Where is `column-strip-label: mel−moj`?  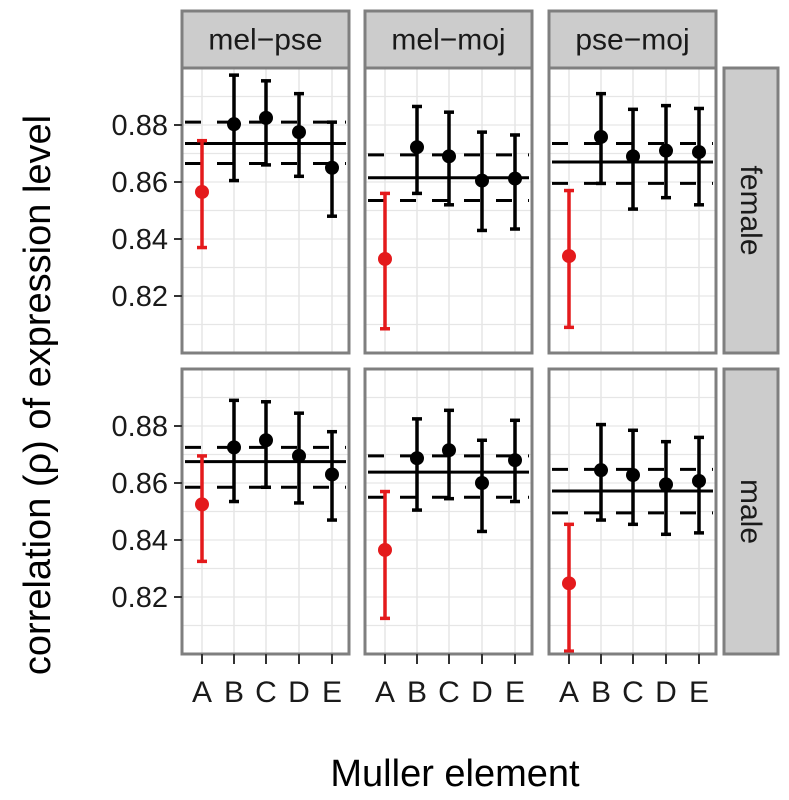
column-strip-label: mel−moj is located at coordinates (448, 40).